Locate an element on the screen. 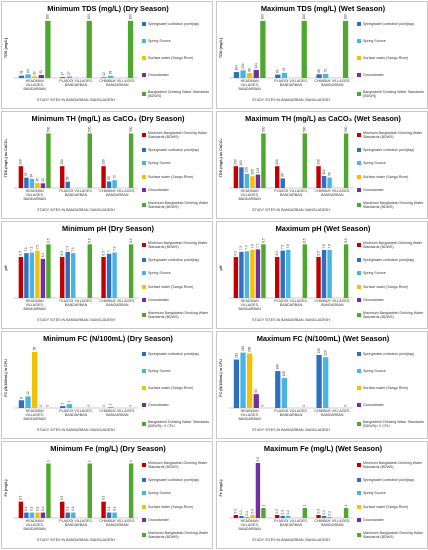  value-label: 72 is located at coordinates (114, 177).